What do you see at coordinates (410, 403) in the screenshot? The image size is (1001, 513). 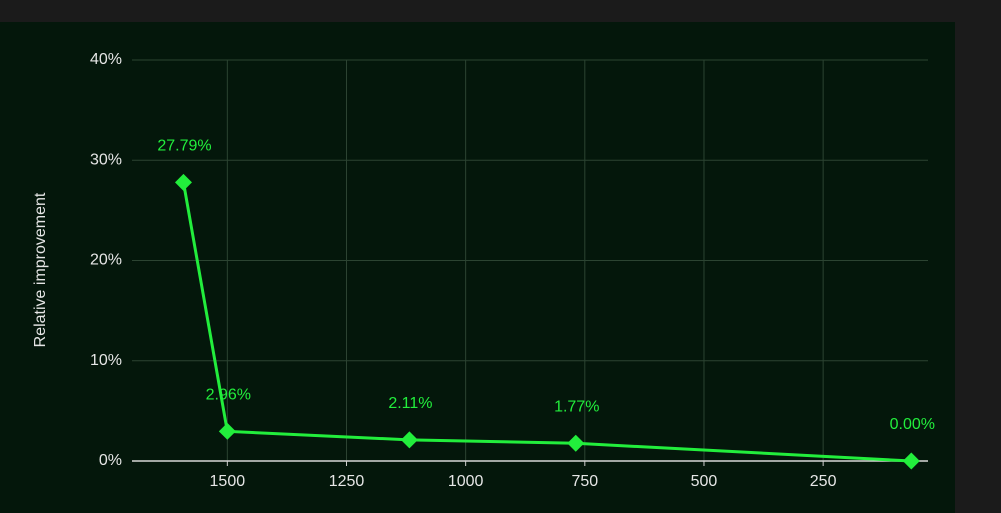 I see `data-label: 2.11%` at bounding box center [410, 403].